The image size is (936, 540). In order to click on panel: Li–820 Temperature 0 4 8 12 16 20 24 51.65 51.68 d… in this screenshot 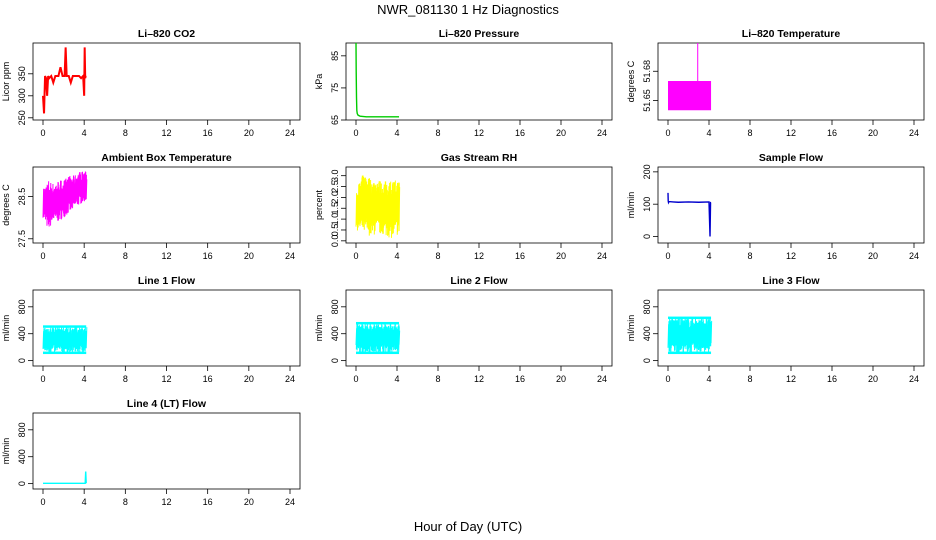, I will do `click(775, 83)`.